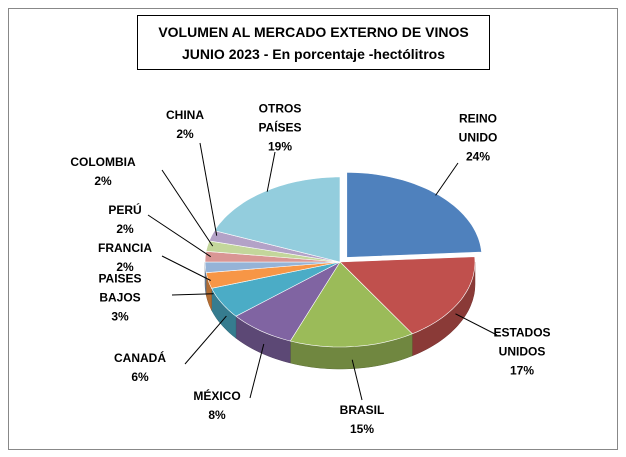 This screenshot has width=626, height=457. What do you see at coordinates (478, 156) in the screenshot?
I see `value-label: 24%` at bounding box center [478, 156].